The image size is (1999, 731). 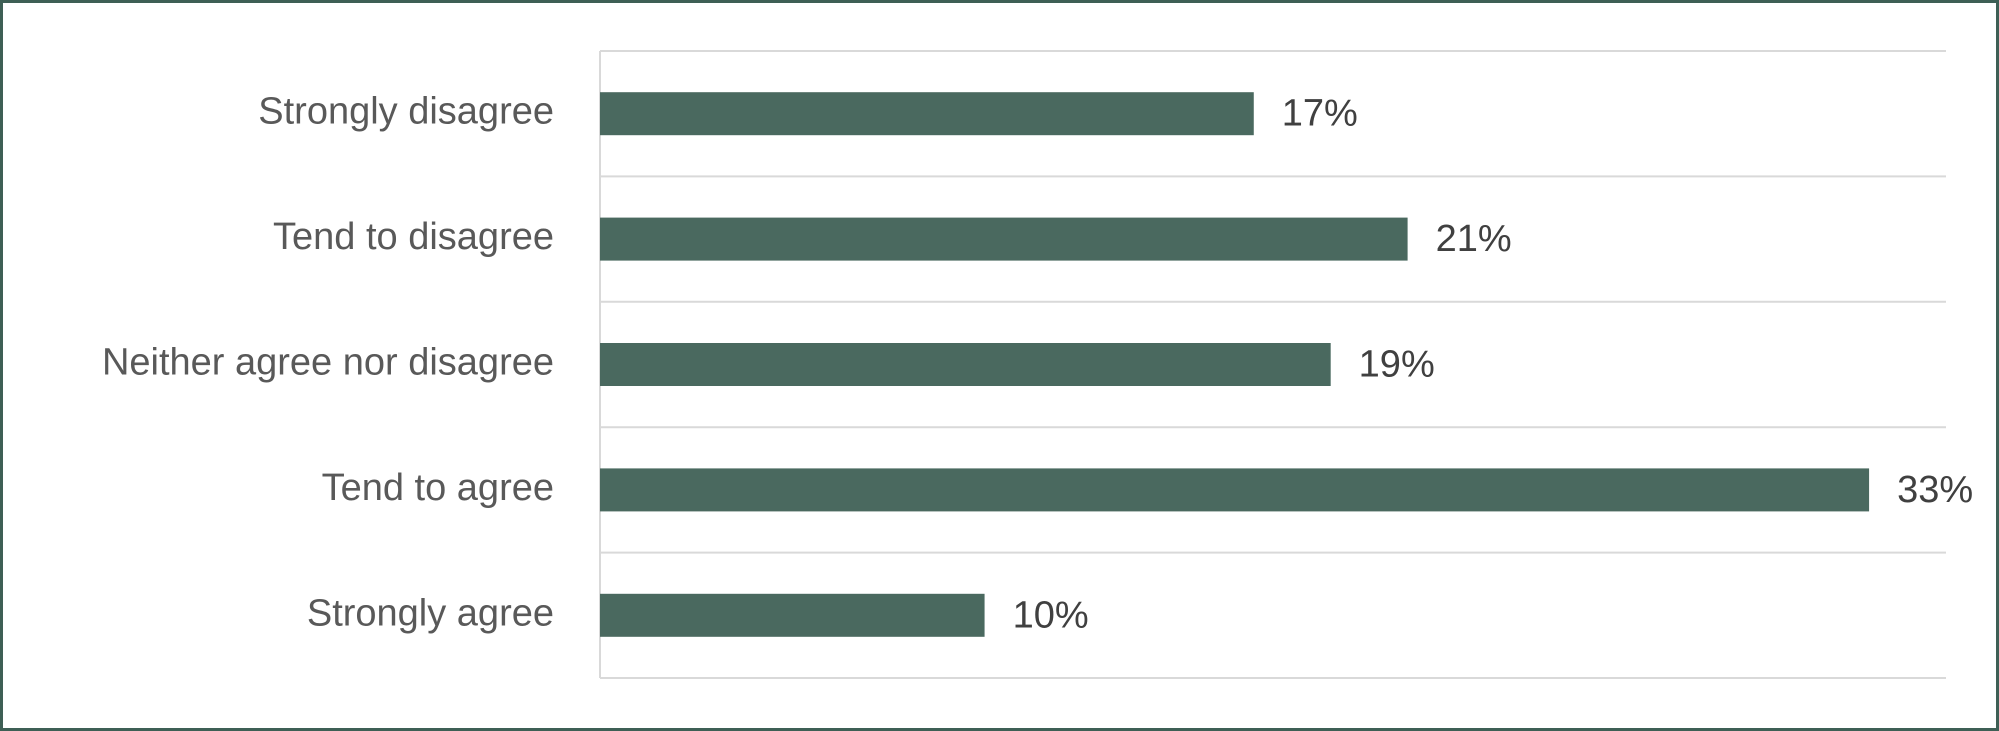 What do you see at coordinates (406, 112) in the screenshot?
I see `y-tick-label: Strongly disagree` at bounding box center [406, 112].